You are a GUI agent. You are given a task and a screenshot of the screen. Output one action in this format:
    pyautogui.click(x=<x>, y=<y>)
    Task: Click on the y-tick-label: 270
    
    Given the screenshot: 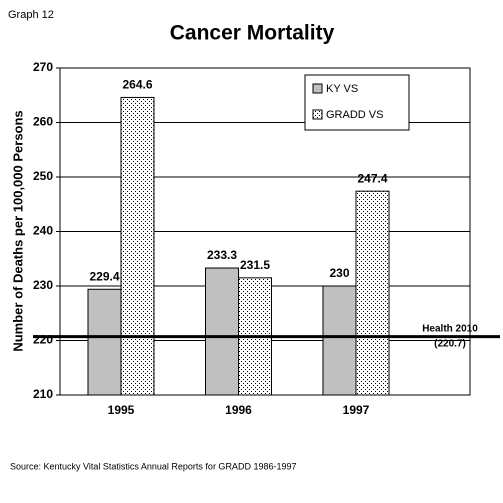 What is the action you would take?
    pyautogui.click(x=43, y=67)
    